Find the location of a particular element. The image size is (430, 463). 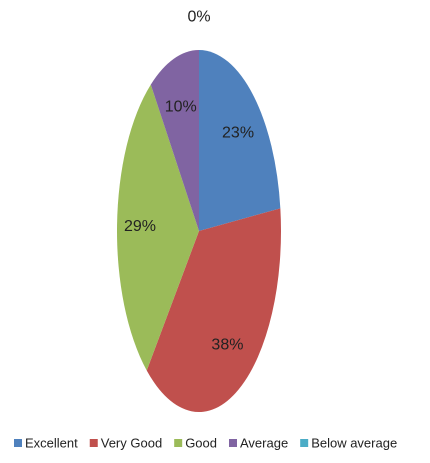

legend-label: Below average is located at coordinates (354, 442).